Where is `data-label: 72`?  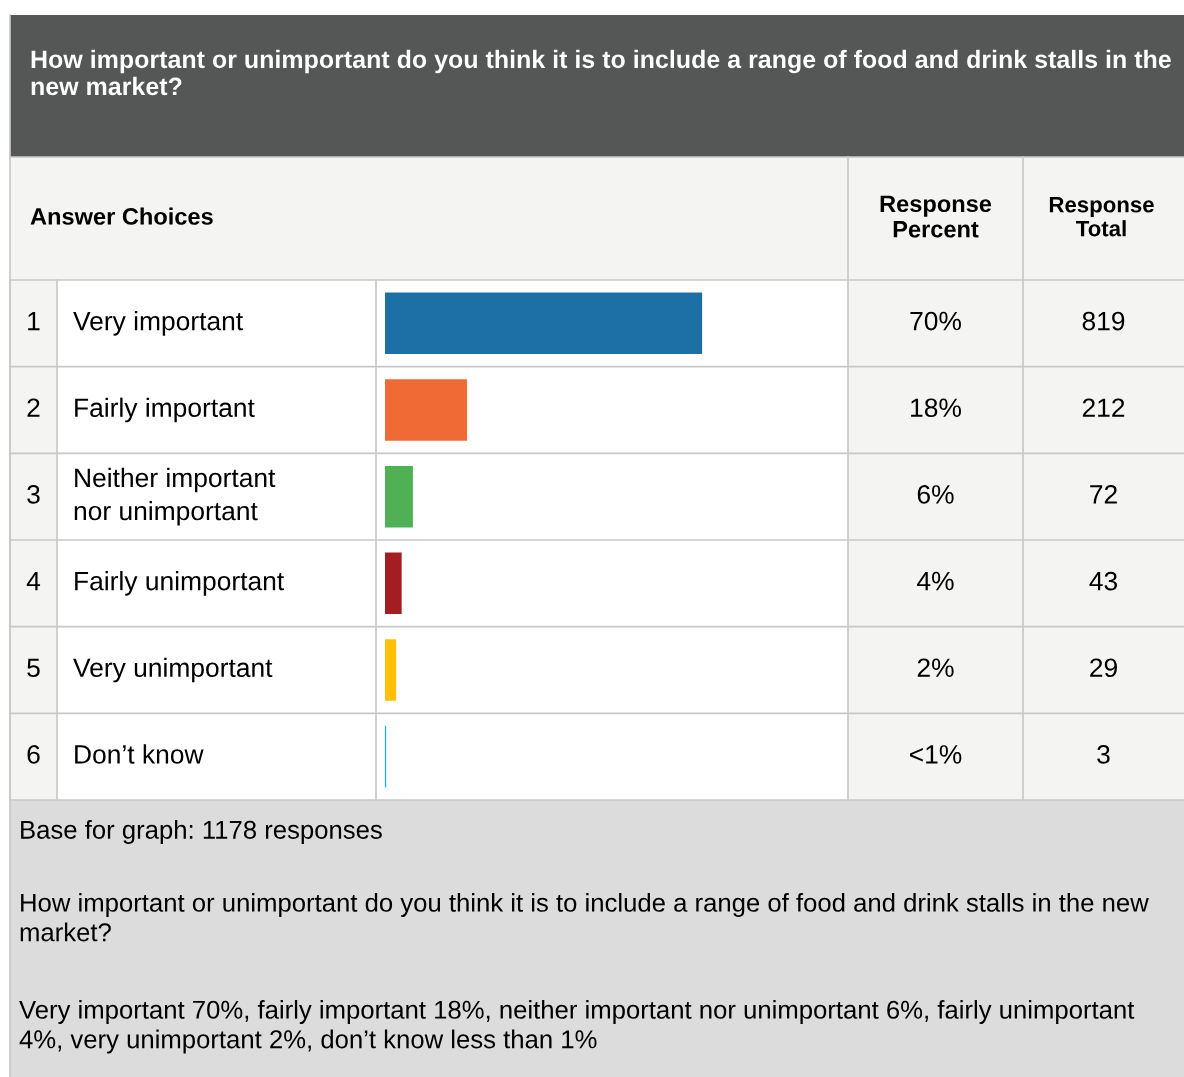
data-label: 72 is located at coordinates (1103, 494).